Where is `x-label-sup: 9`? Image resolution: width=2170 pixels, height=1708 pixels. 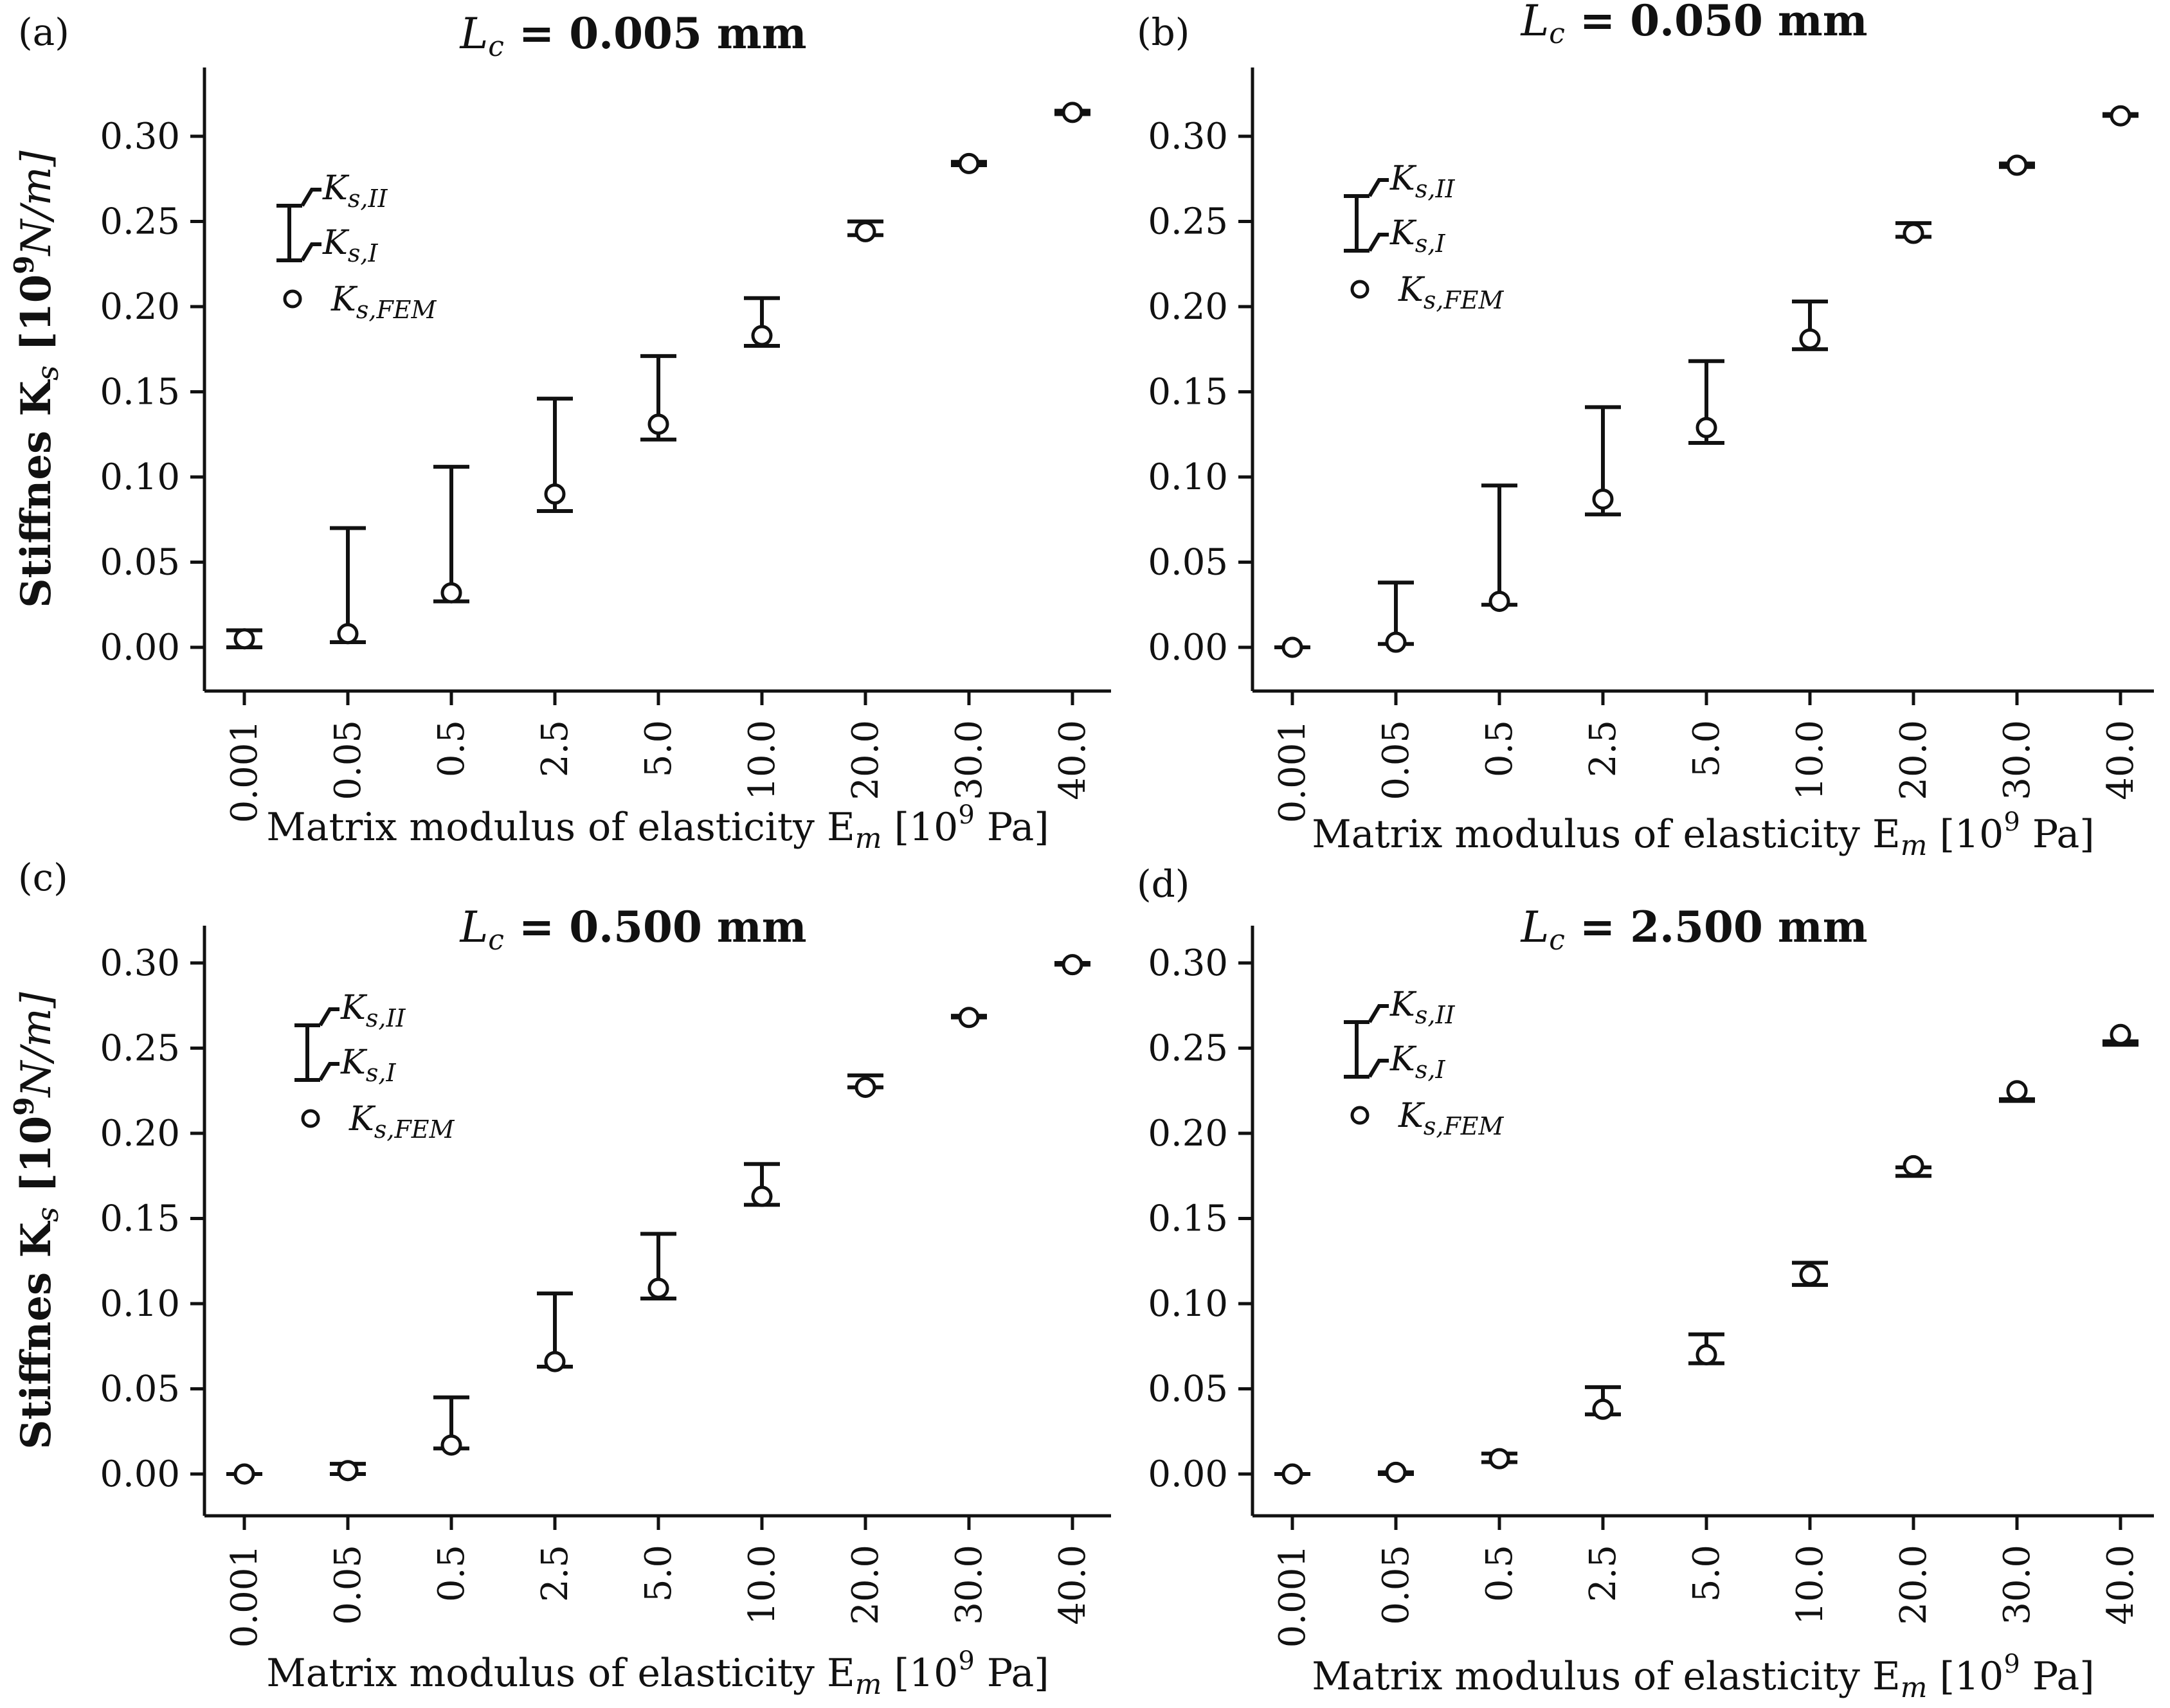 x-label-sup: 9 is located at coordinates (2011, 822).